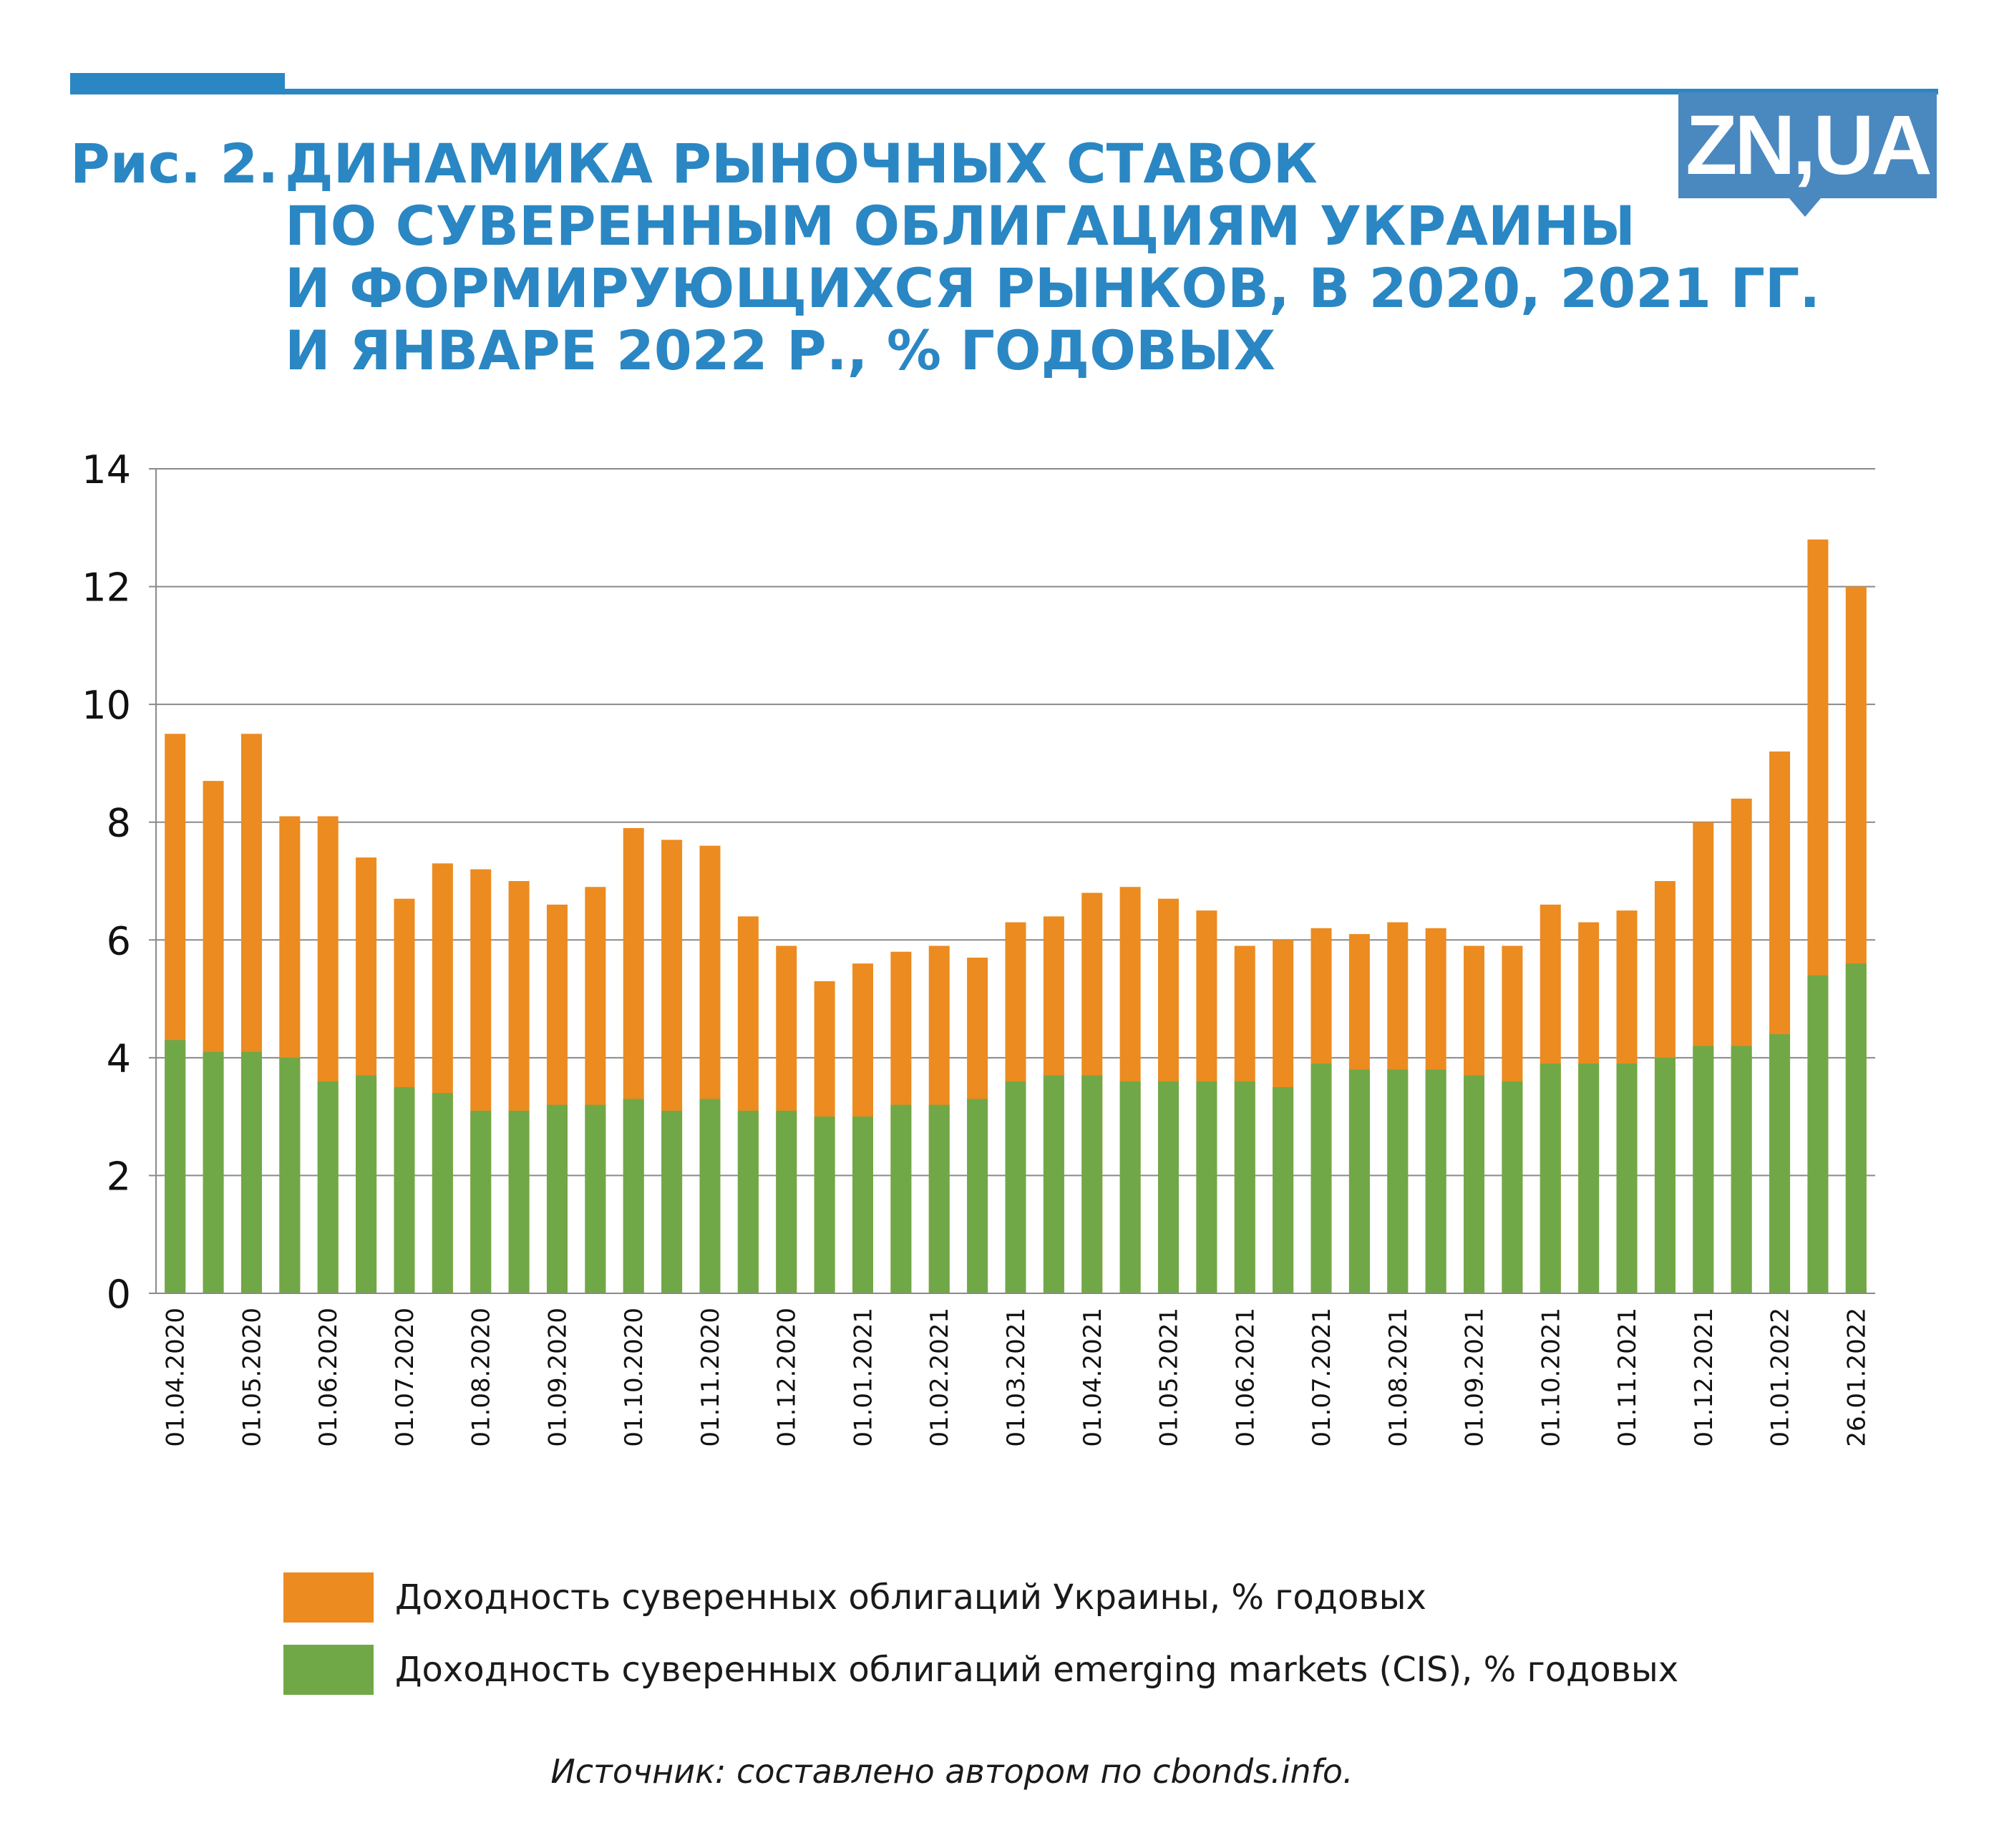 The image size is (1994, 1848). What do you see at coordinates (328, 1597) in the screenshot?
I see `legend-swatch-ukraine` at bounding box center [328, 1597].